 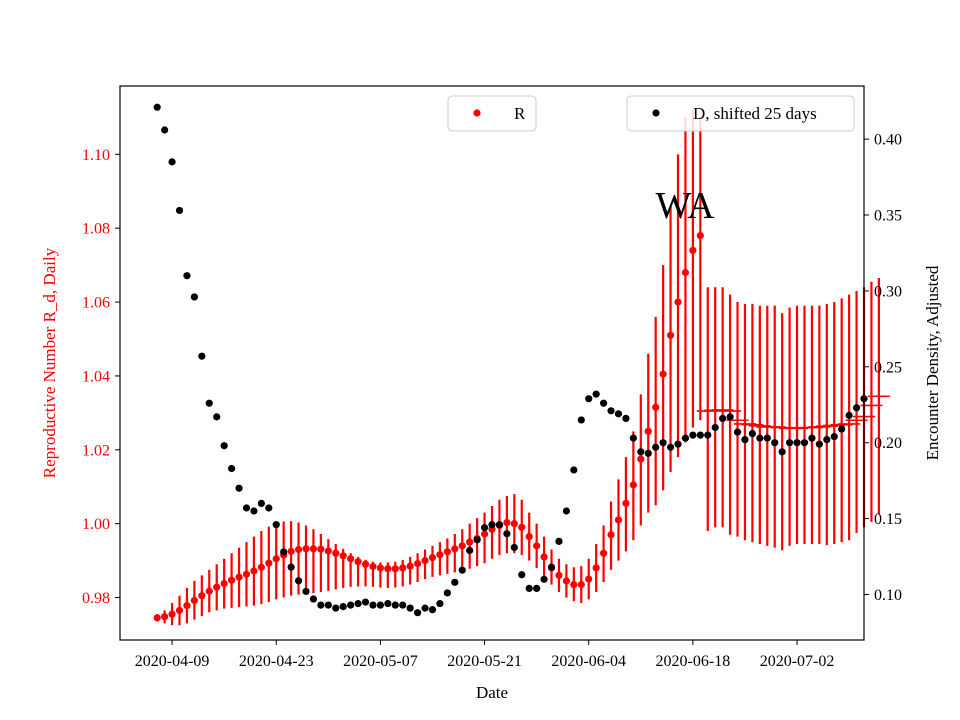 What do you see at coordinates (888, 595) in the screenshot?
I see `y-right-tick-label: 0.10` at bounding box center [888, 595].